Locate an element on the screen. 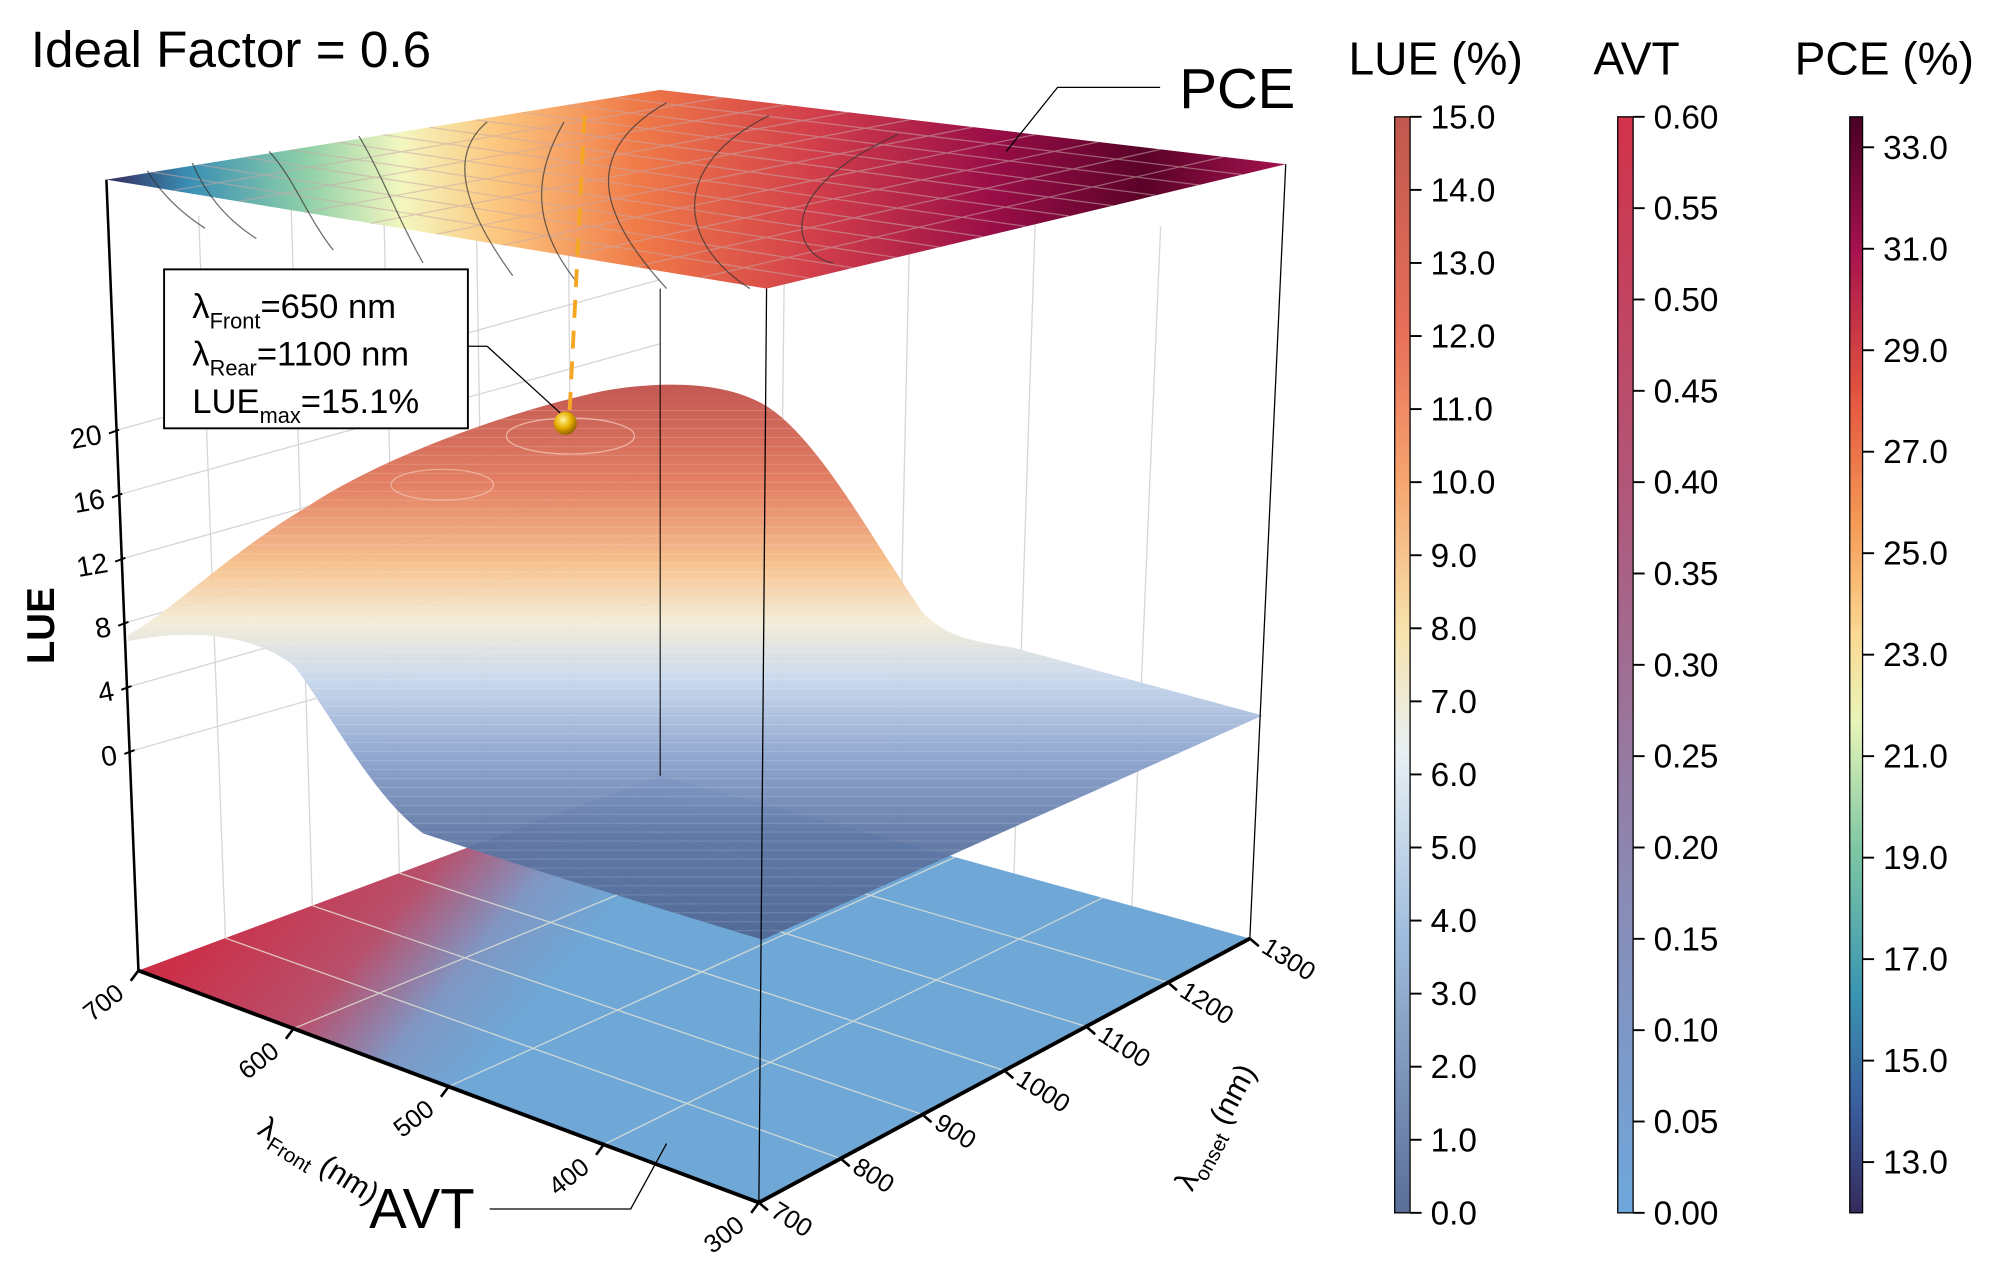 The width and height of the screenshot is (2010, 1263). y-tick-label: 1100 is located at coordinates (1124, 1047).